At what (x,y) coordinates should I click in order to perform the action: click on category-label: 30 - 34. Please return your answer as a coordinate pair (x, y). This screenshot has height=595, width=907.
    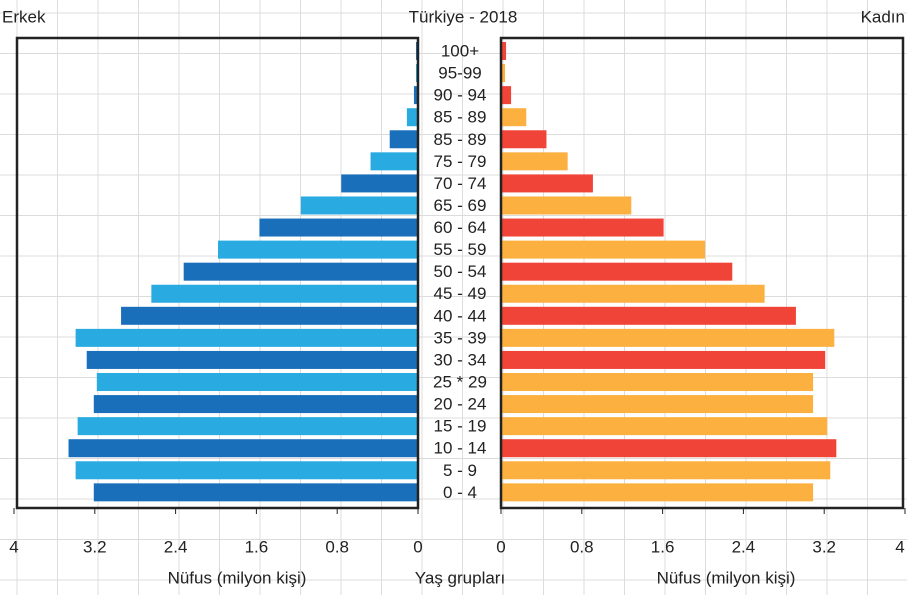
    Looking at the image, I should click on (460, 359).